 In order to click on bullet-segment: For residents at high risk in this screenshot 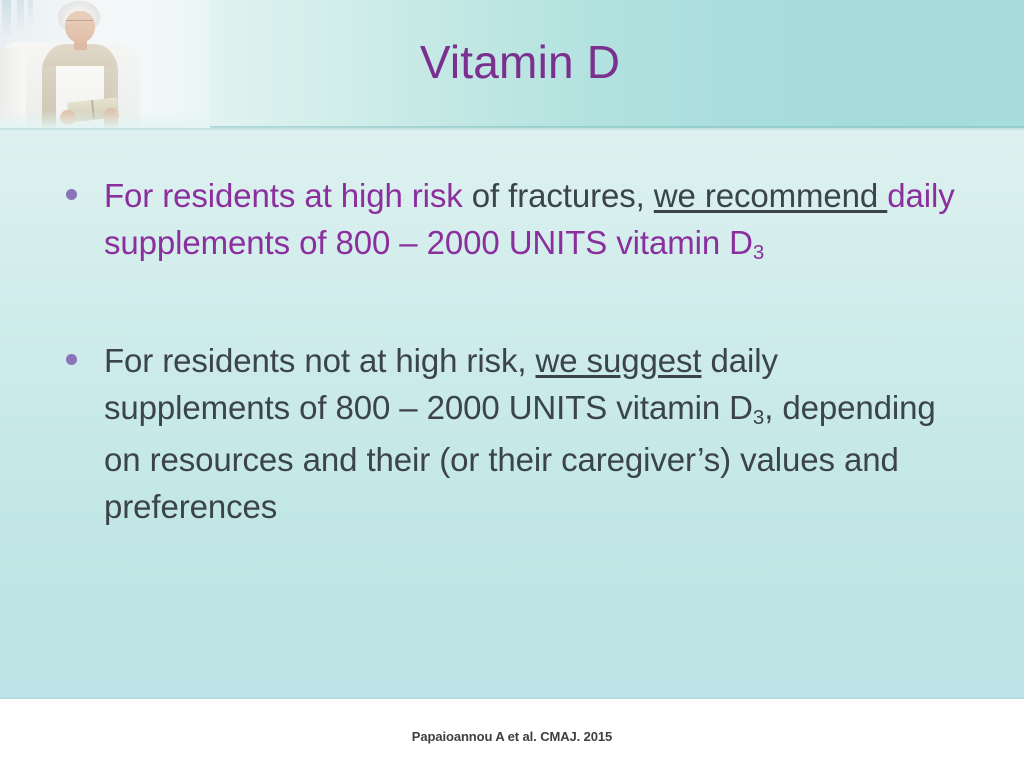, I will do `click(288, 195)`.